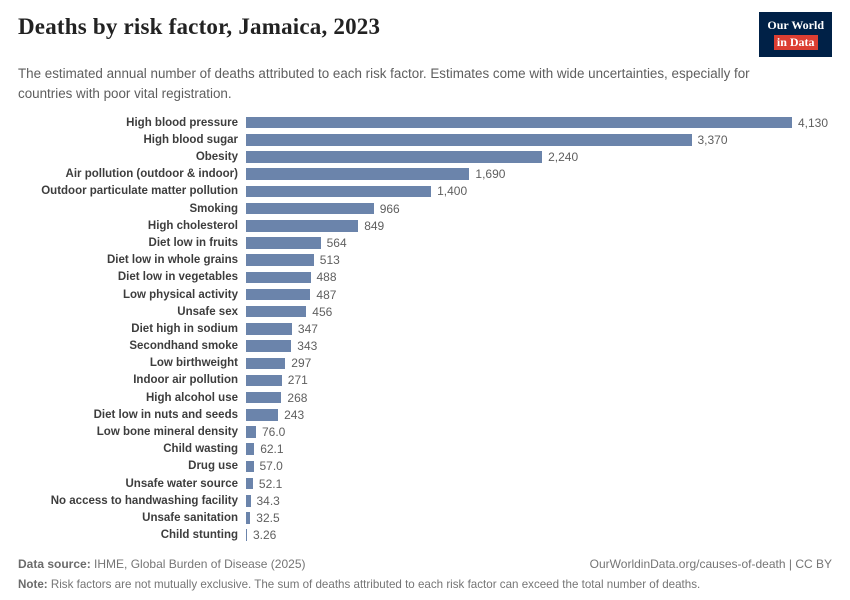 This screenshot has height=600, width=850. I want to click on value-label: 488, so click(326, 277).